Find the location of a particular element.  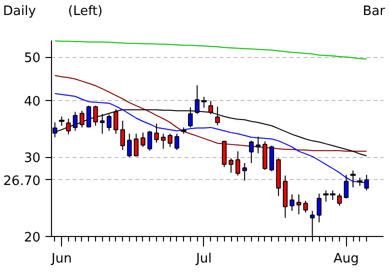

x-tick-label: Jul is located at coordinates (203, 259).